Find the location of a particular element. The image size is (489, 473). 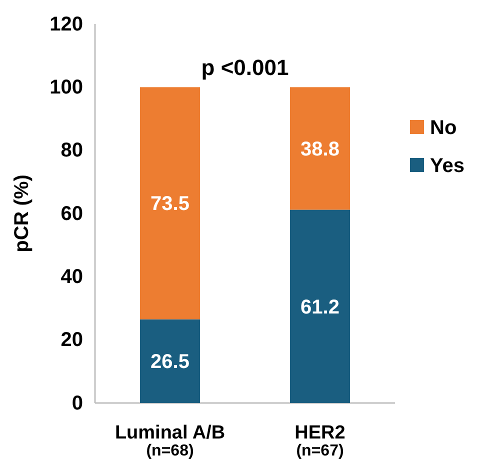

x-tick-label: Luminal A/B (n=68) is located at coordinates (170, 441).